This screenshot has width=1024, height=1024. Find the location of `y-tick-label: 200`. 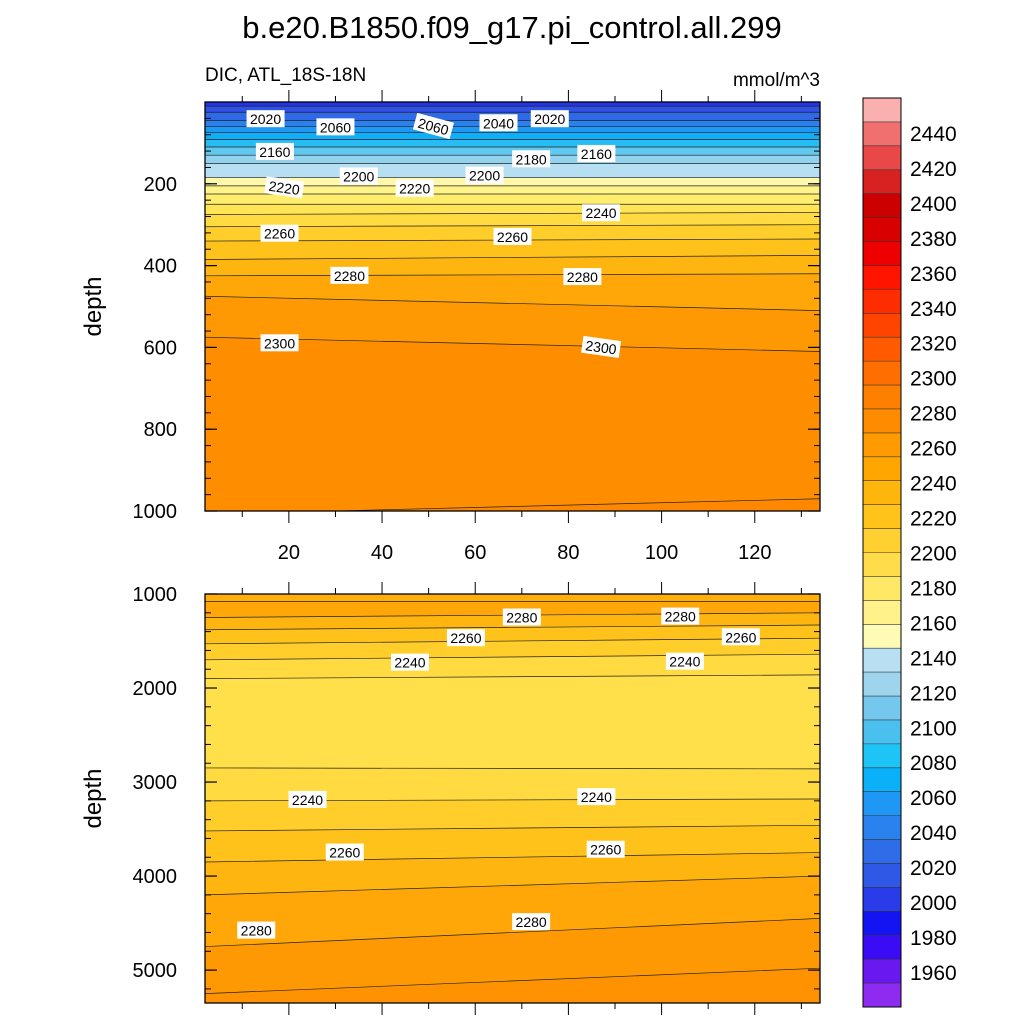

y-tick-label: 200 is located at coordinates (160, 185).